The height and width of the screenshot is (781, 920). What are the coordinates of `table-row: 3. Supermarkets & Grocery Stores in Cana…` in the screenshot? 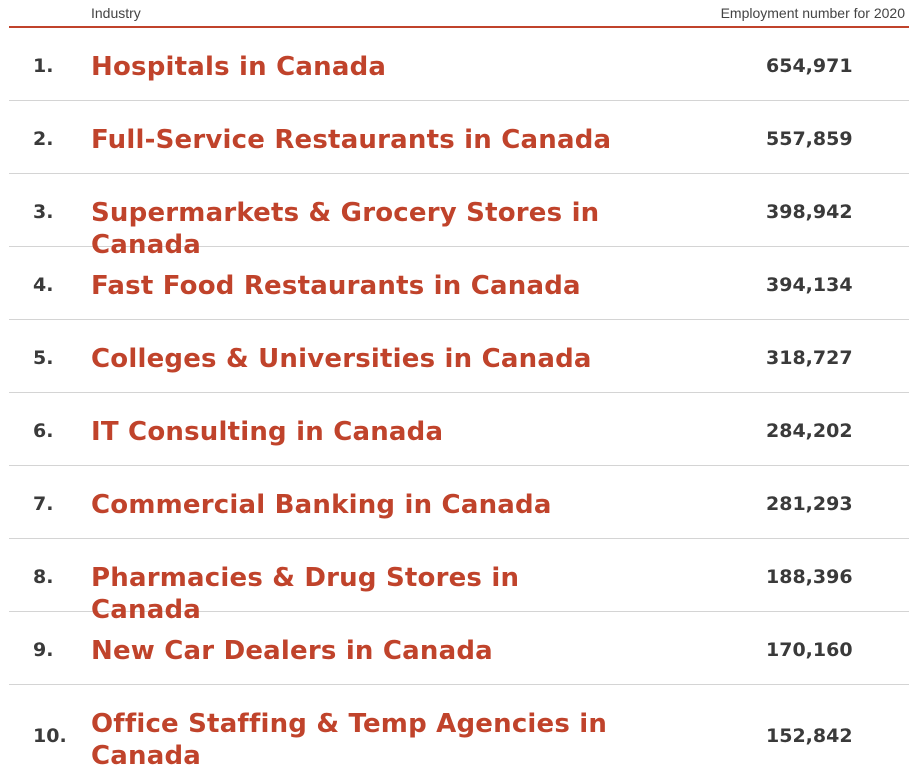 It's located at (459, 217).